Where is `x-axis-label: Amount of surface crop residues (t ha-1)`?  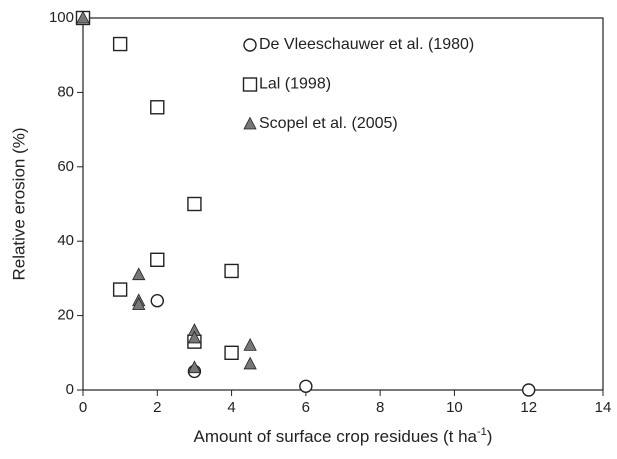 x-axis-label: Amount of surface crop residues (t ha-1) is located at coordinates (343, 436).